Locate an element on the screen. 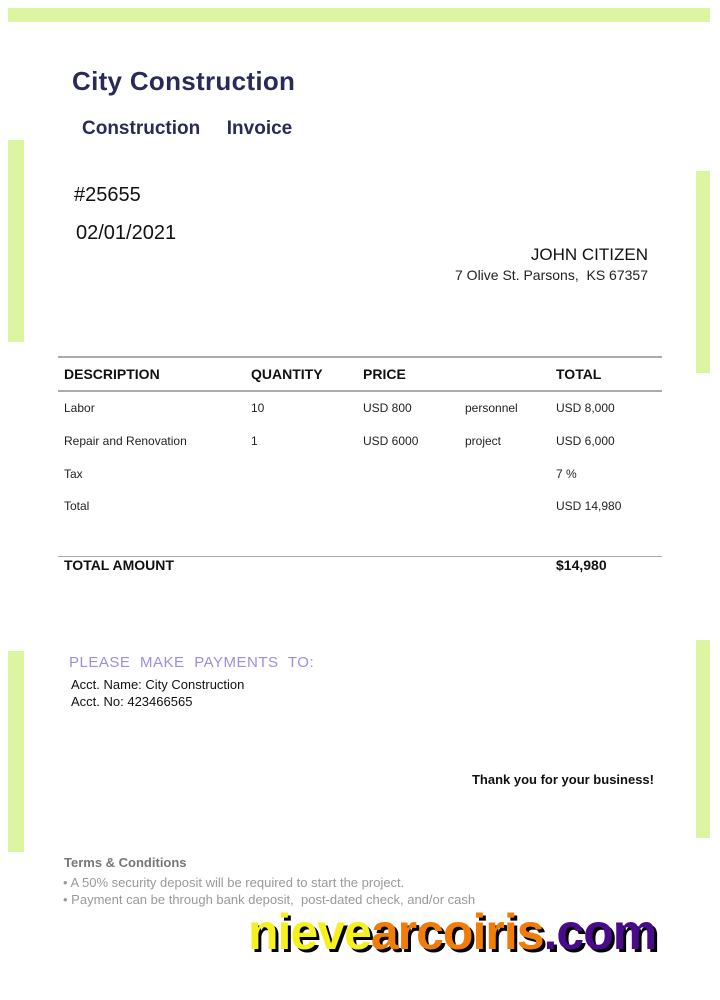 This screenshot has width=720, height=1000. cell-description: Total is located at coordinates (77, 506).